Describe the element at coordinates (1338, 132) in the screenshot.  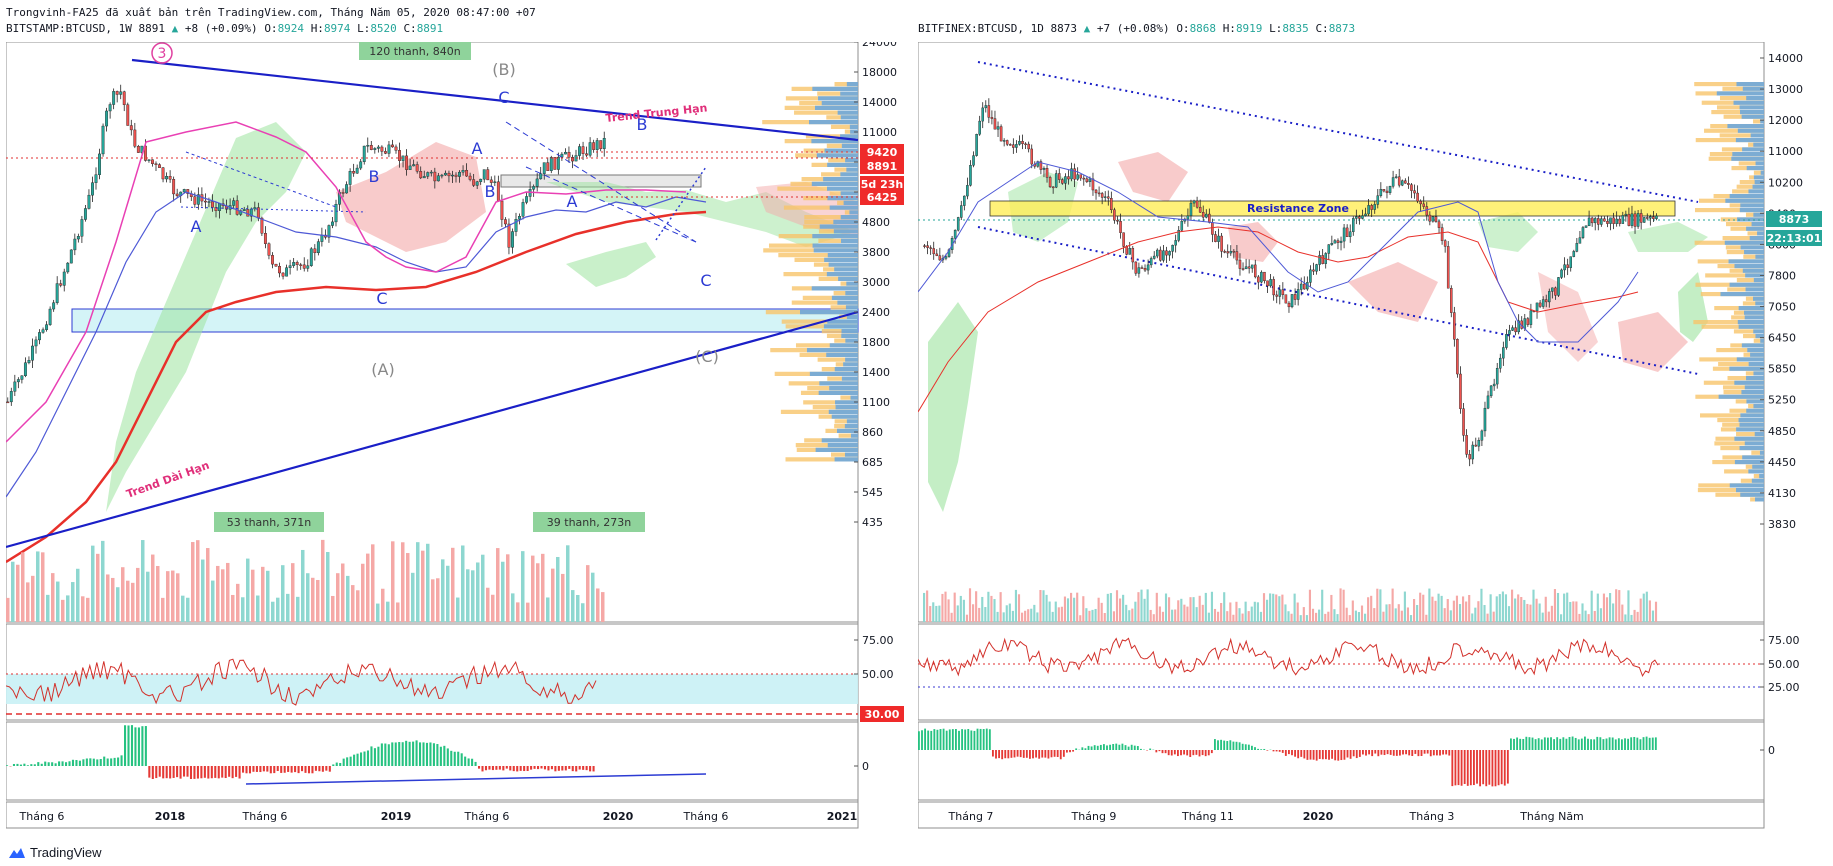
I see `right-channel-top` at that location.